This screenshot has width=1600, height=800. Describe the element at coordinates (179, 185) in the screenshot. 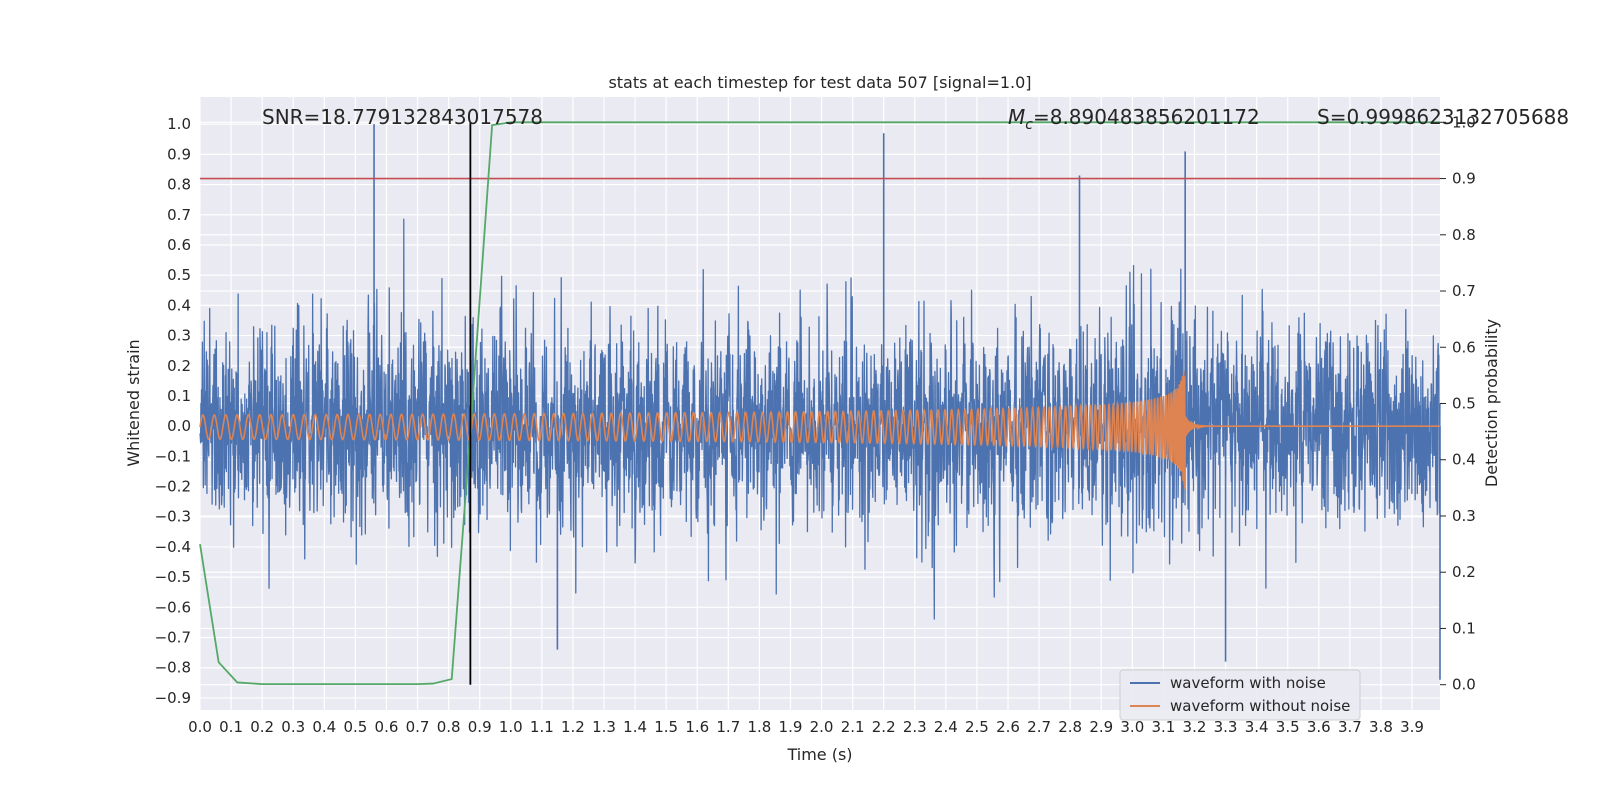

I see `y-tick-label: 0.8` at that location.